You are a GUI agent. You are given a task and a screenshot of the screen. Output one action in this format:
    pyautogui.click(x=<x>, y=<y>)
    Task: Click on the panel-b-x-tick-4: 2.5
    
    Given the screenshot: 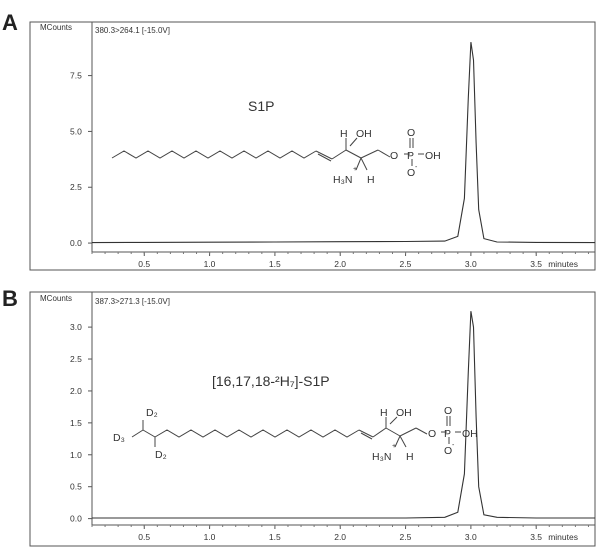 What is the action you would take?
    pyautogui.click(x=406, y=537)
    